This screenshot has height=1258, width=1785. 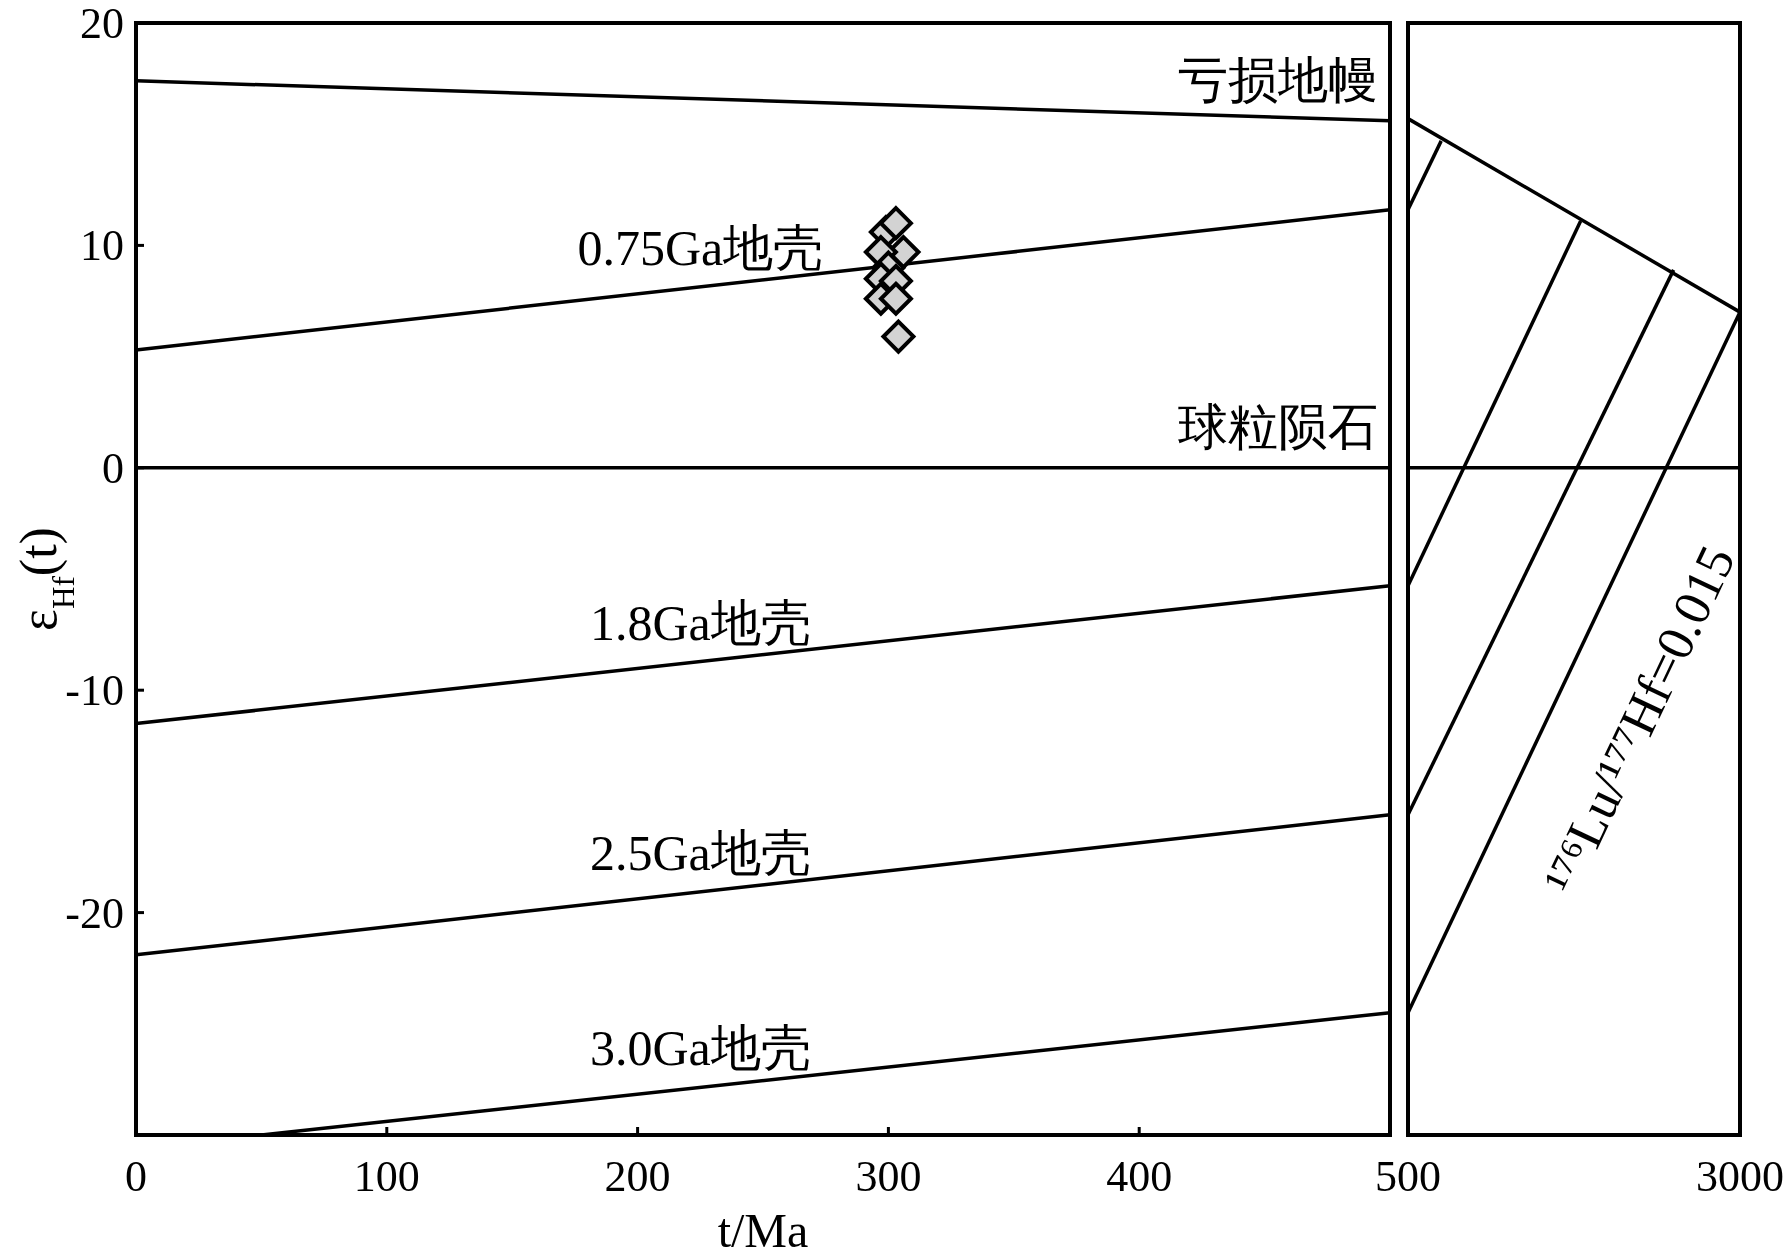 I want to click on series-label: 亏损地幔, so click(x=1278, y=79).